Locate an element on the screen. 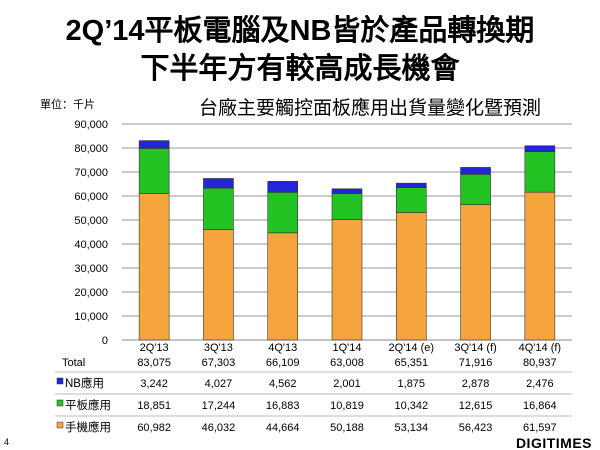  x-tick-label: 3Q'13 is located at coordinates (218, 348).